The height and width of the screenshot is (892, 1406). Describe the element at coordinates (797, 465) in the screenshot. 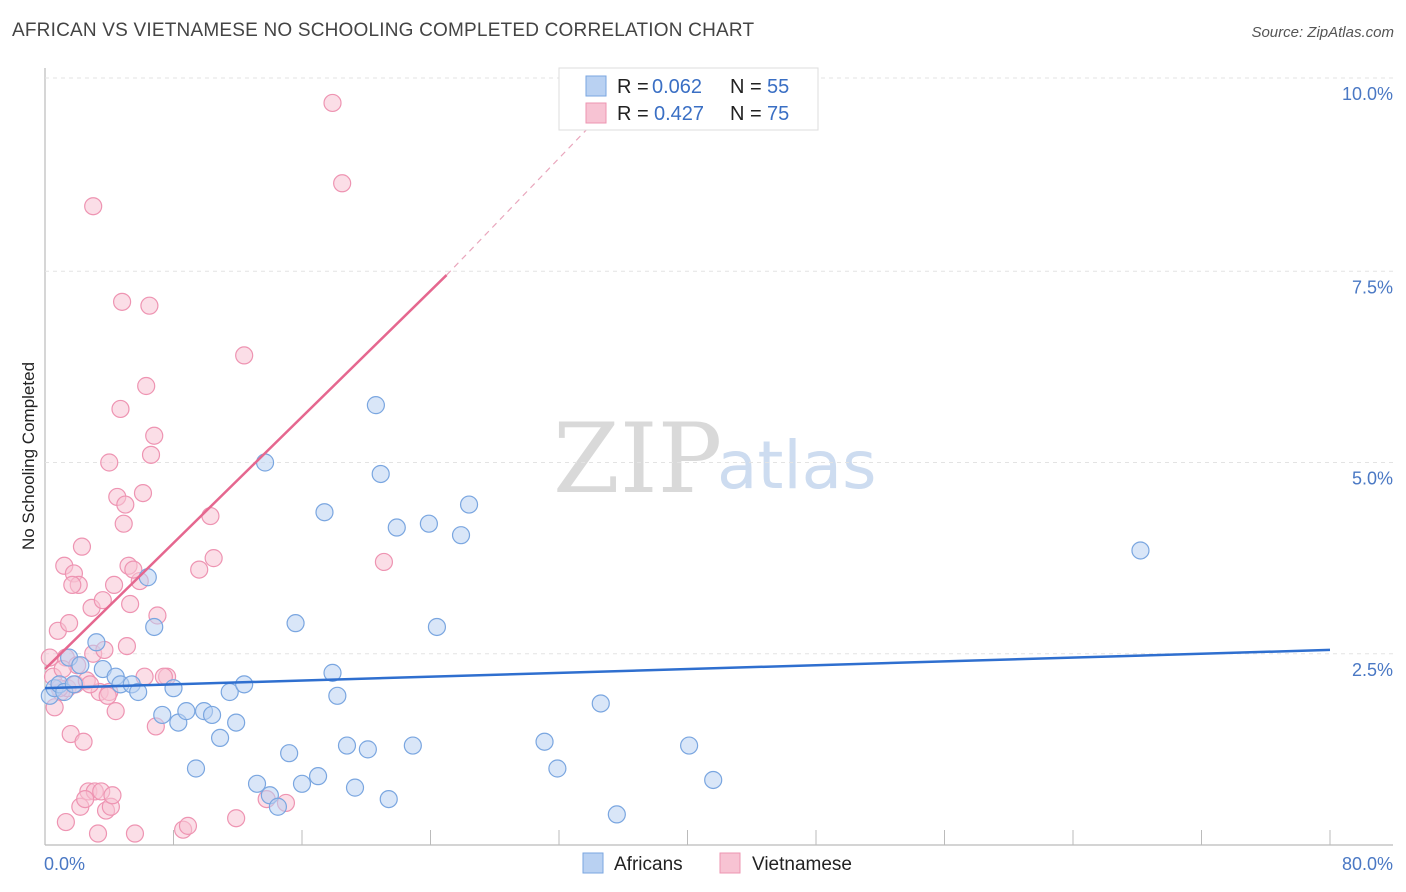

I see `watermark-atlas: atlas` at that location.